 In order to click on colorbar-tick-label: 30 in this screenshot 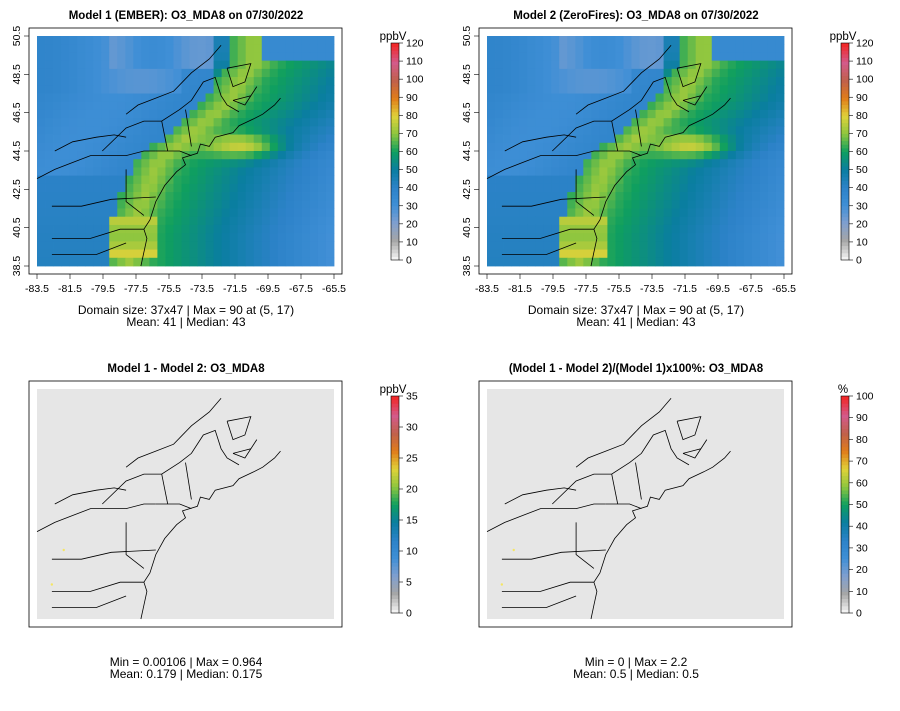, I will do `click(412, 428)`.